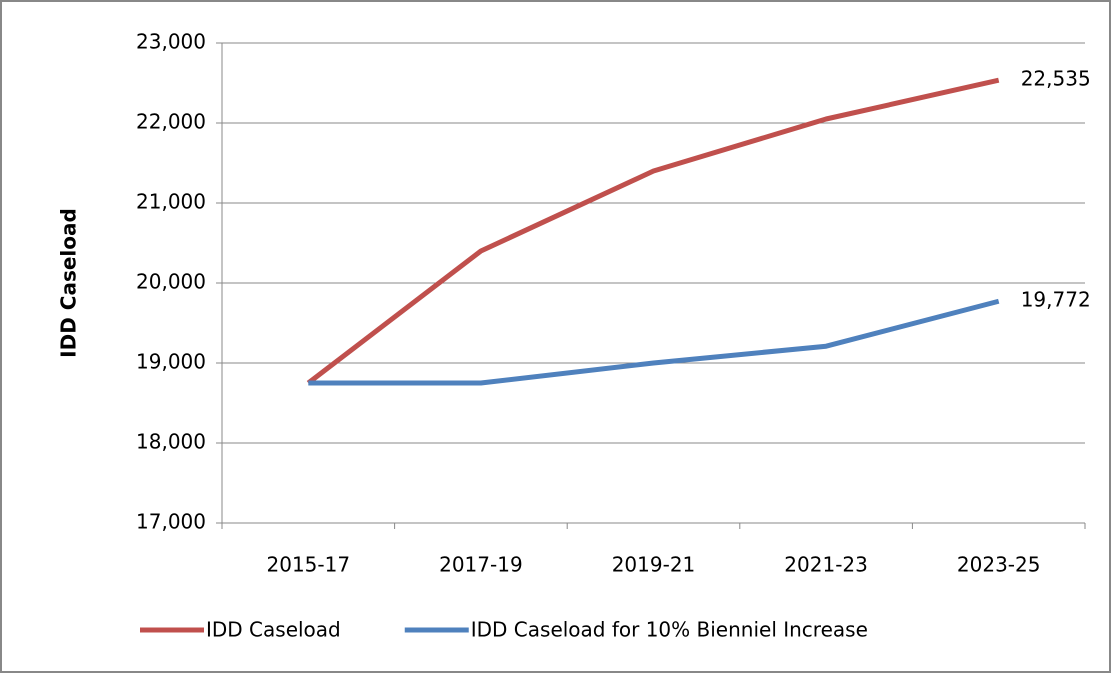 This screenshot has height=673, width=1111. I want to click on legend-label: IDD Caseload, so click(273, 630).